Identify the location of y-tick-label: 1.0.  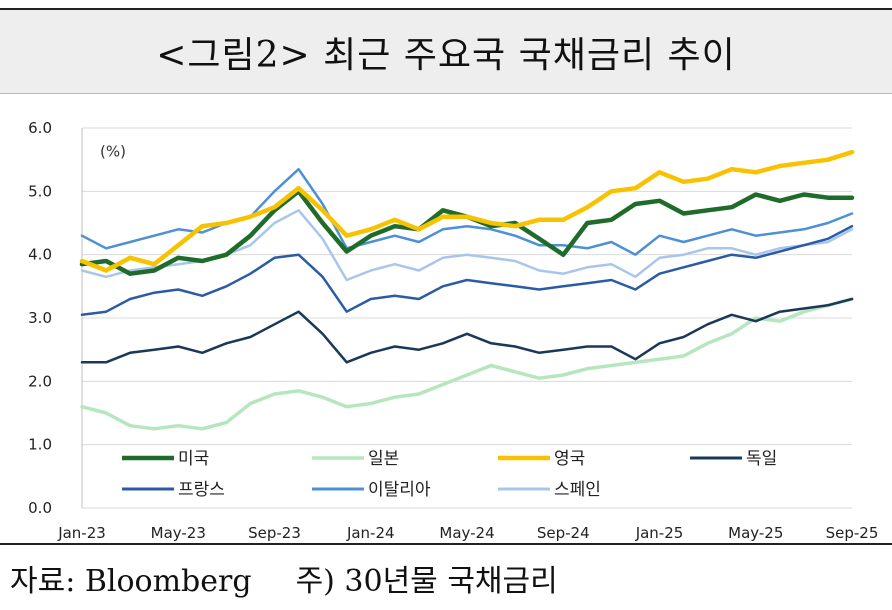
(40, 445).